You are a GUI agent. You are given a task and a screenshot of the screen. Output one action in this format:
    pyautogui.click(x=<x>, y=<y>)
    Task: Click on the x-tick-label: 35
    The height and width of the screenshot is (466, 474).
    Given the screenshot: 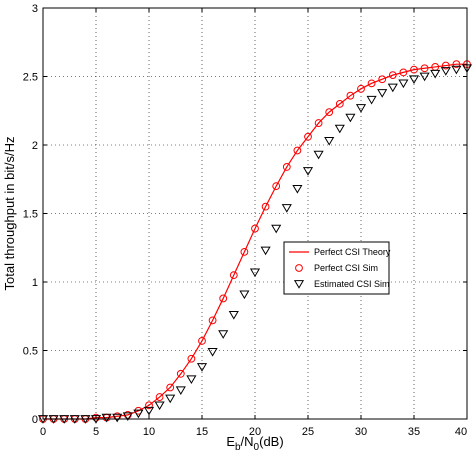 What is the action you would take?
    pyautogui.click(x=414, y=432)
    